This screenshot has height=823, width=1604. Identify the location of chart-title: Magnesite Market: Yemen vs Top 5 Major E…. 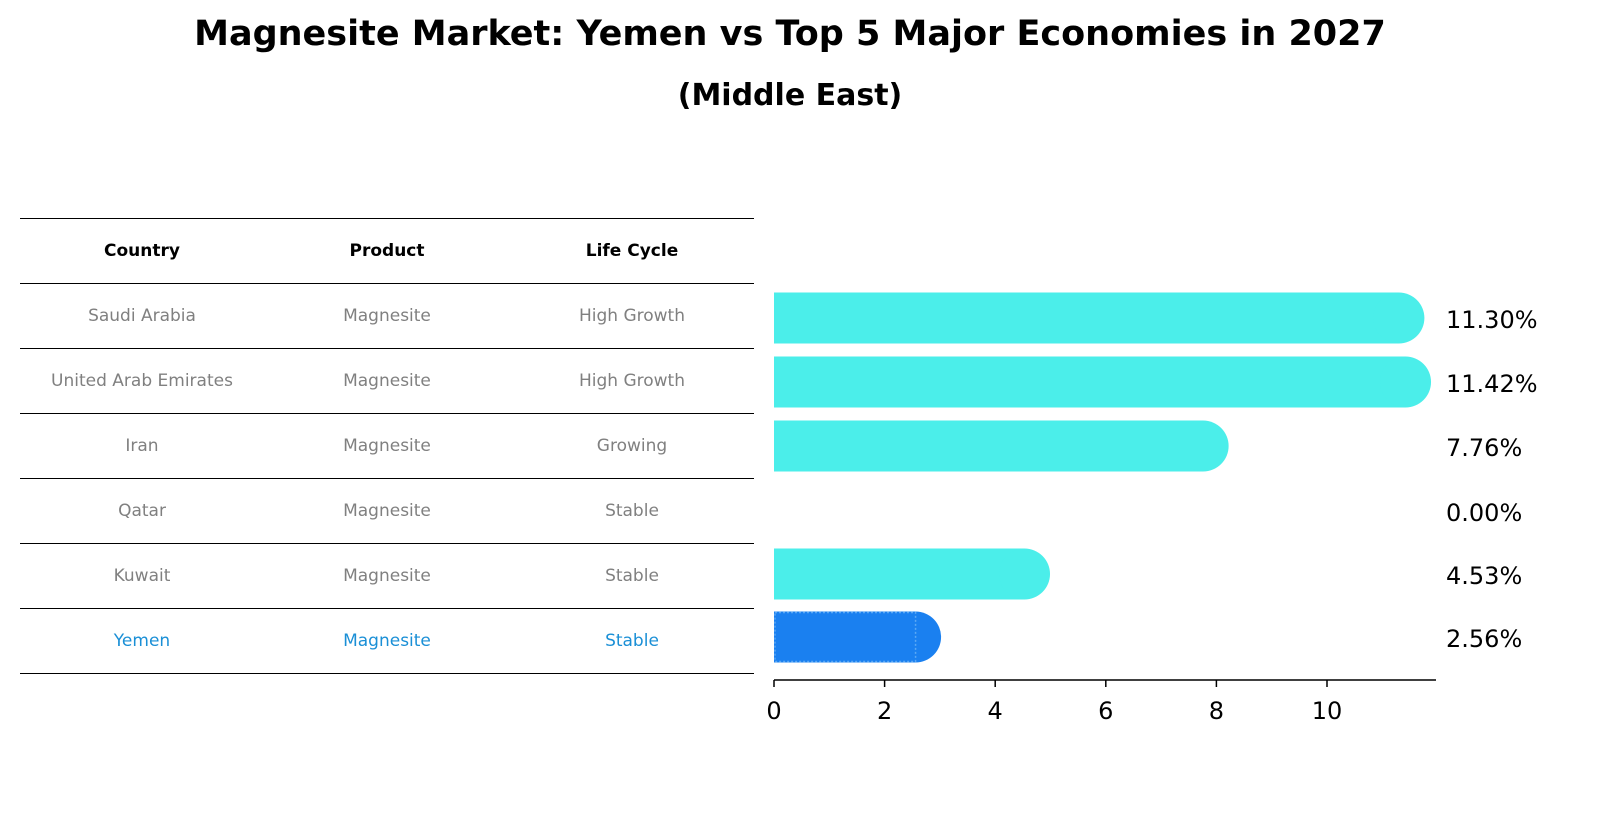
(790, 34).